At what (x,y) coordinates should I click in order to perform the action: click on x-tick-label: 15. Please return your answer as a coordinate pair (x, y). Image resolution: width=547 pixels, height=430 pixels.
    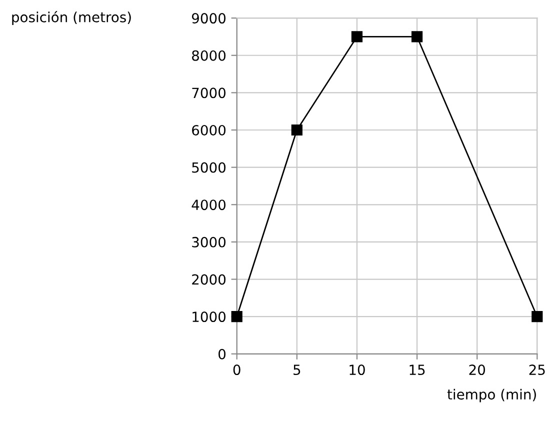
    Looking at the image, I should click on (417, 370).